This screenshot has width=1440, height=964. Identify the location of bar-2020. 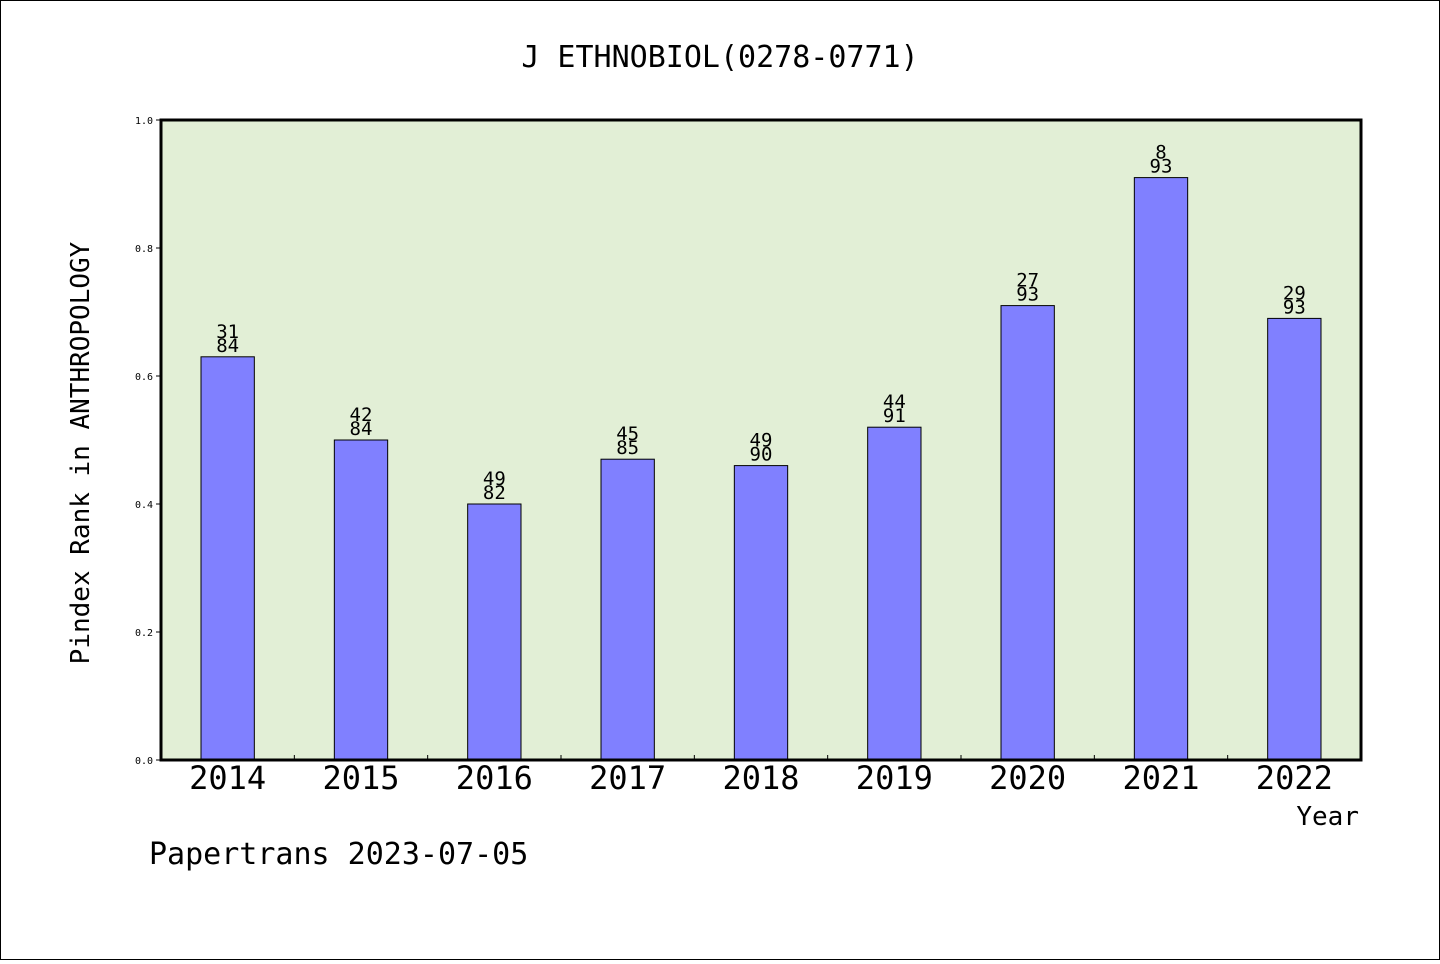
(1027, 533).